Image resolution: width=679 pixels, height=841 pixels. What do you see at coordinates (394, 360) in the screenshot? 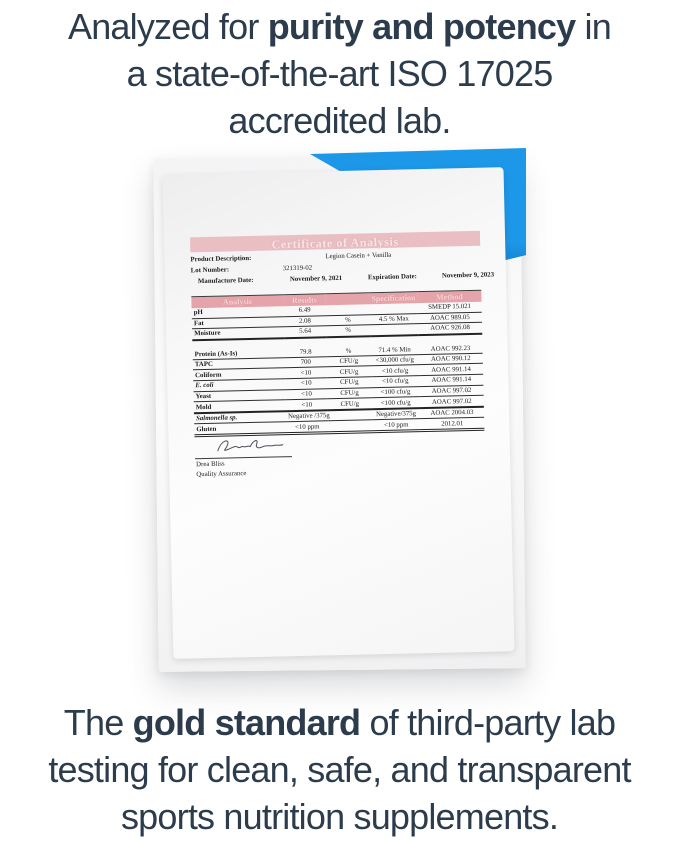
I see `coa-cell: <30,000 cfu/g` at bounding box center [394, 360].